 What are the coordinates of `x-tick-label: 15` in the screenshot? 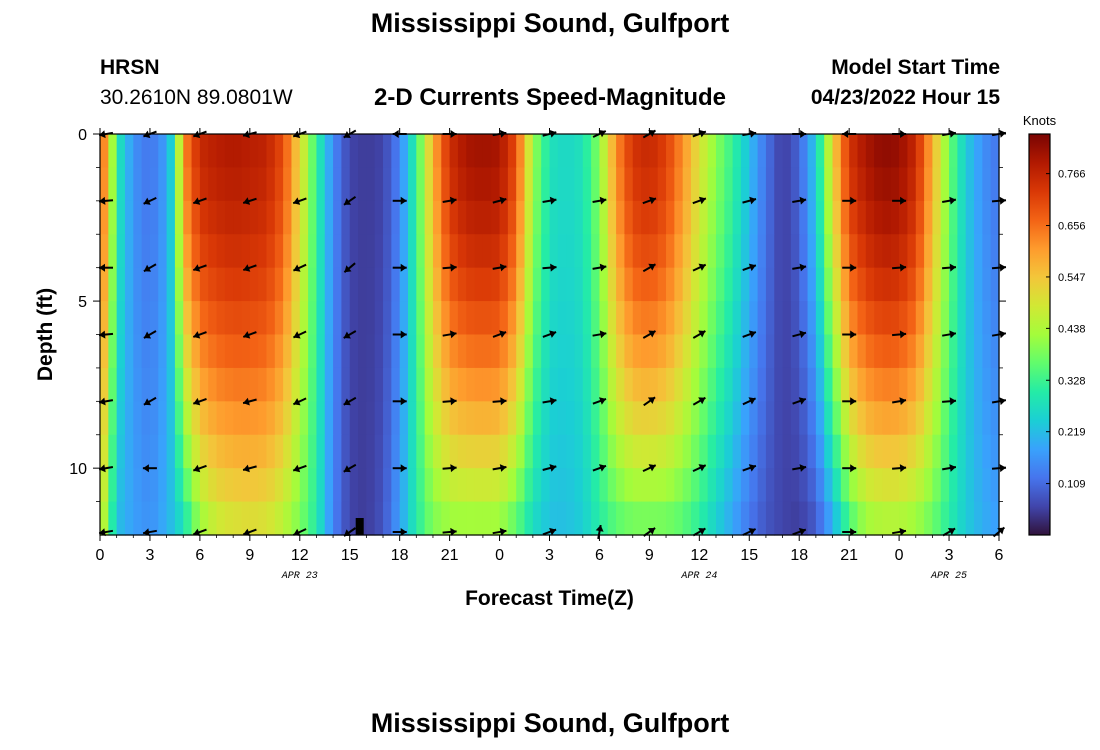 It's located at (749, 555).